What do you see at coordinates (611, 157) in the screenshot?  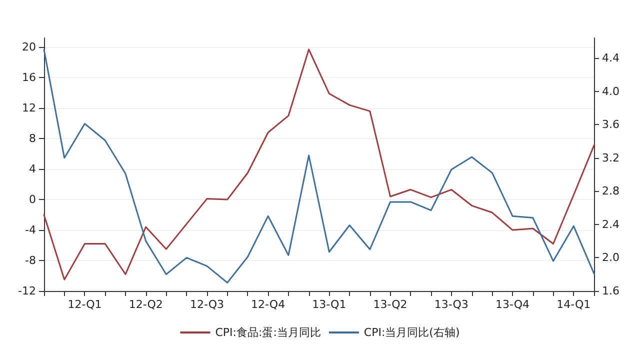 I see `y2-tick-label: 3.2` at bounding box center [611, 157].